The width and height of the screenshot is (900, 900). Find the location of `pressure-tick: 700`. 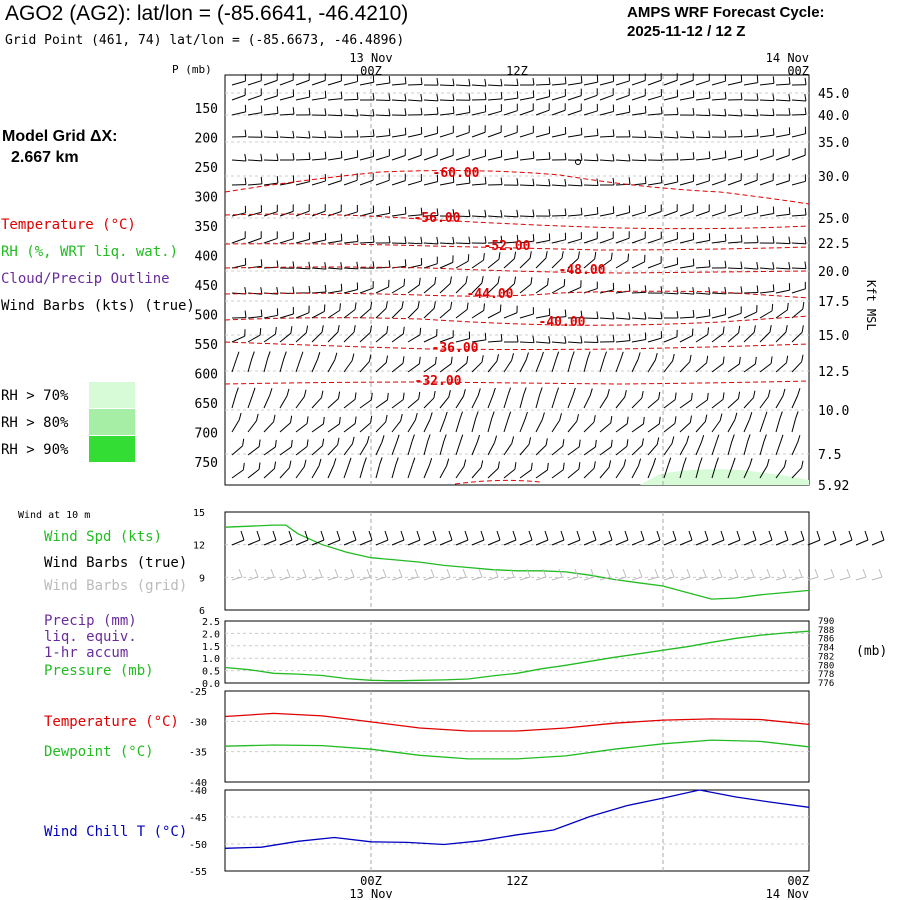

pressure-tick: 700 is located at coordinates (206, 434).